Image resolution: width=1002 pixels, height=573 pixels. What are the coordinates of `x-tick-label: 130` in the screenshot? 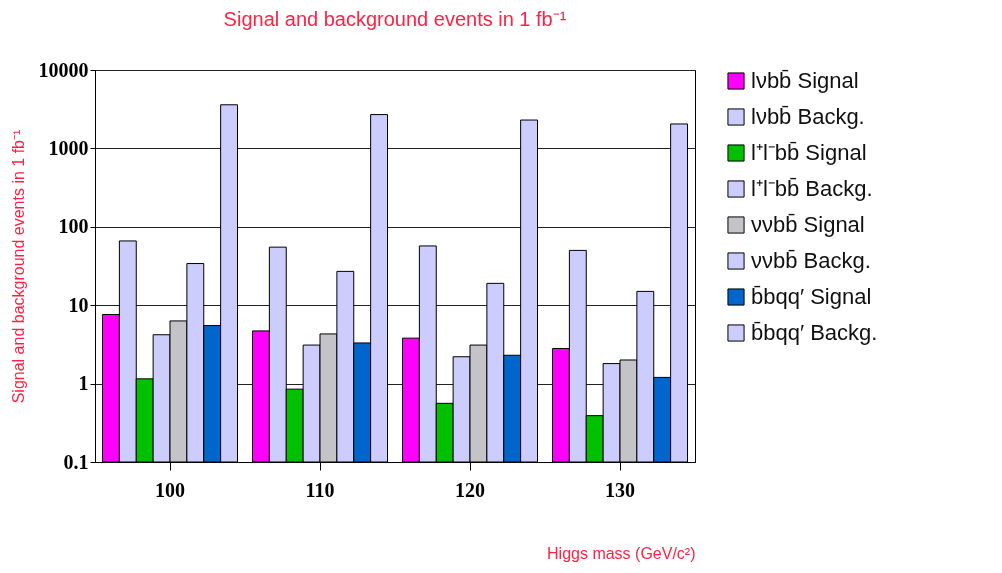 It's located at (620, 489).